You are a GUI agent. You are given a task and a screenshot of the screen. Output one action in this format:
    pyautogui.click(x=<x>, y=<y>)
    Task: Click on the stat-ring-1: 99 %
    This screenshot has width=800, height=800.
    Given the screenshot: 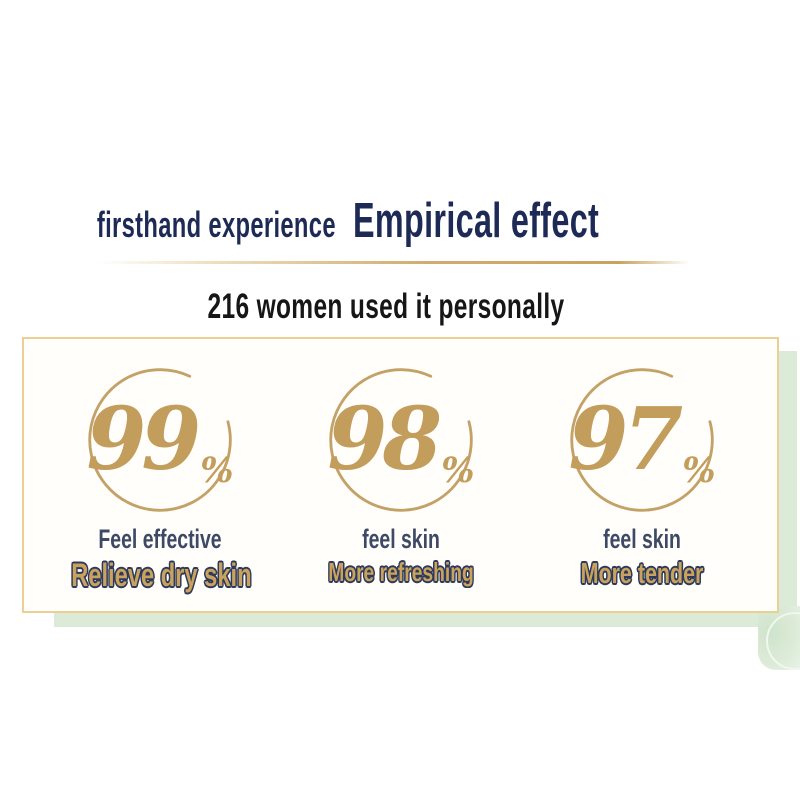 What is the action you would take?
    pyautogui.click(x=160, y=440)
    